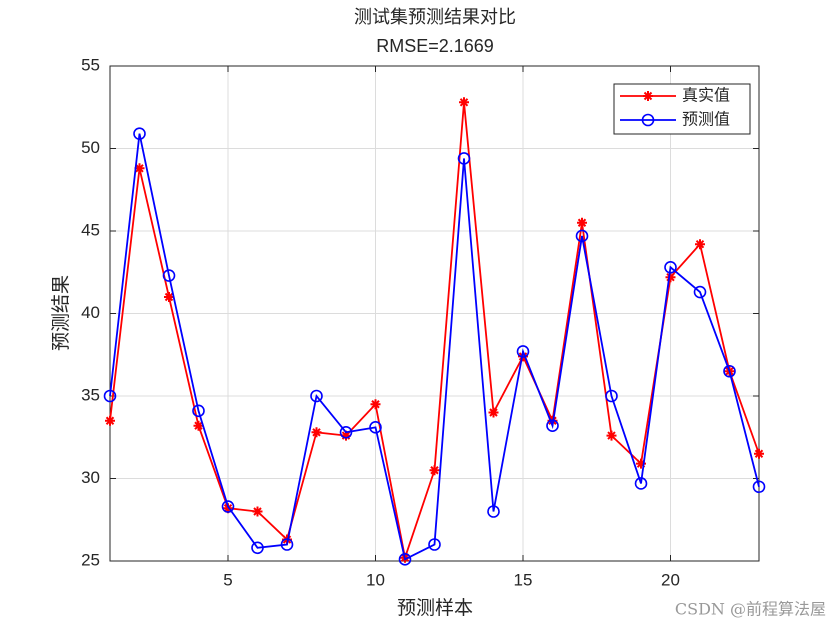 Image resolution: width=840 pixels, height=630 pixels. What do you see at coordinates (523, 579) in the screenshot?
I see `x-tick-label: 15` at bounding box center [523, 579].